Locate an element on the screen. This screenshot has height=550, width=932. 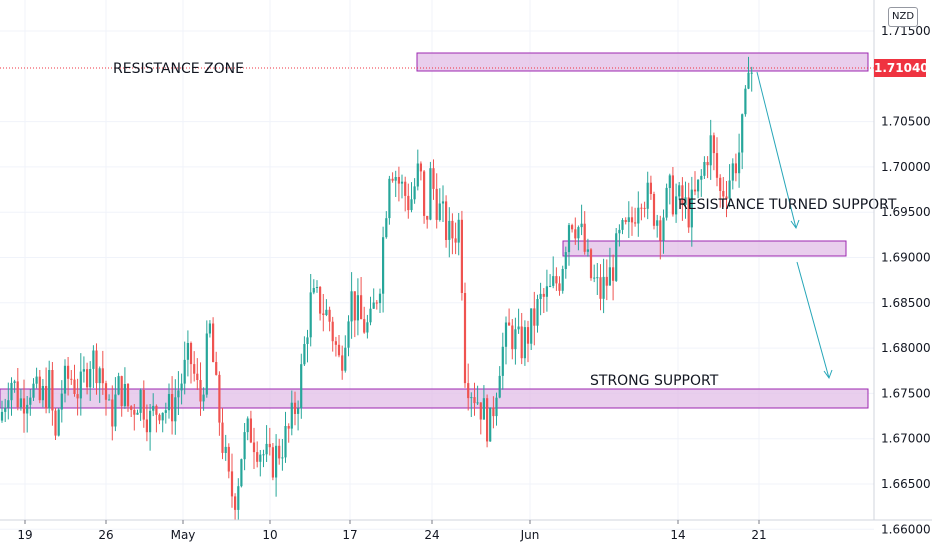
currency-badge: NZD is located at coordinates (903, 17).